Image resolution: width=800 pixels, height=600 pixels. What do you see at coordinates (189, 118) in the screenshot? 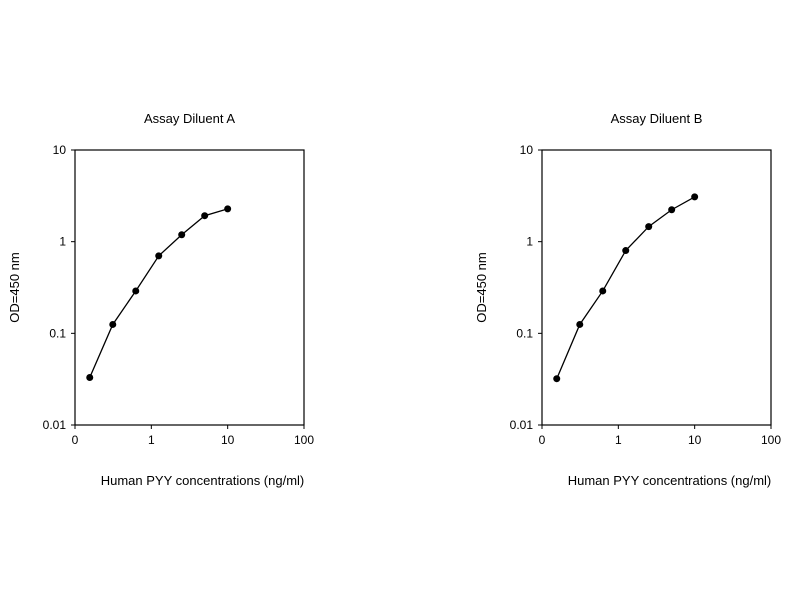
I see `chart-title: Assay Diluent A` at bounding box center [189, 118].